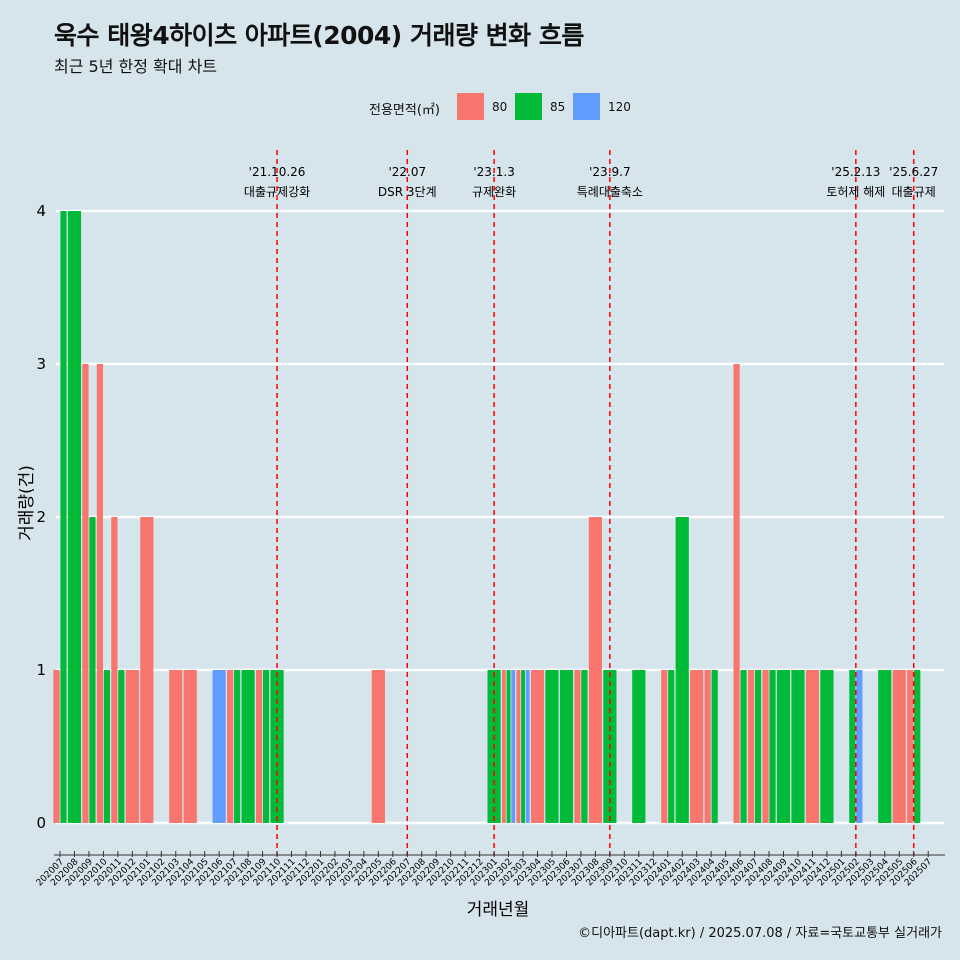 The height and width of the screenshot is (960, 960). What do you see at coordinates (500, 107) in the screenshot?
I see `legend-label-80: 80` at bounding box center [500, 107].